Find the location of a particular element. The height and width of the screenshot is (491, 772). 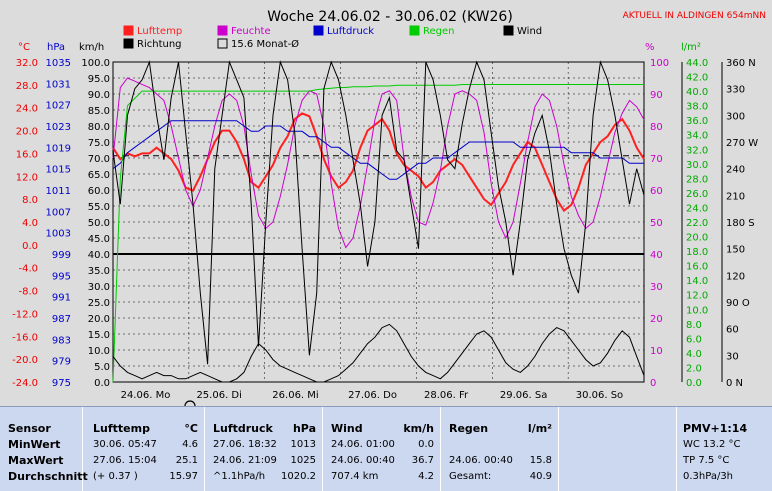

dir-tick-label: 360 N is located at coordinates (741, 63).